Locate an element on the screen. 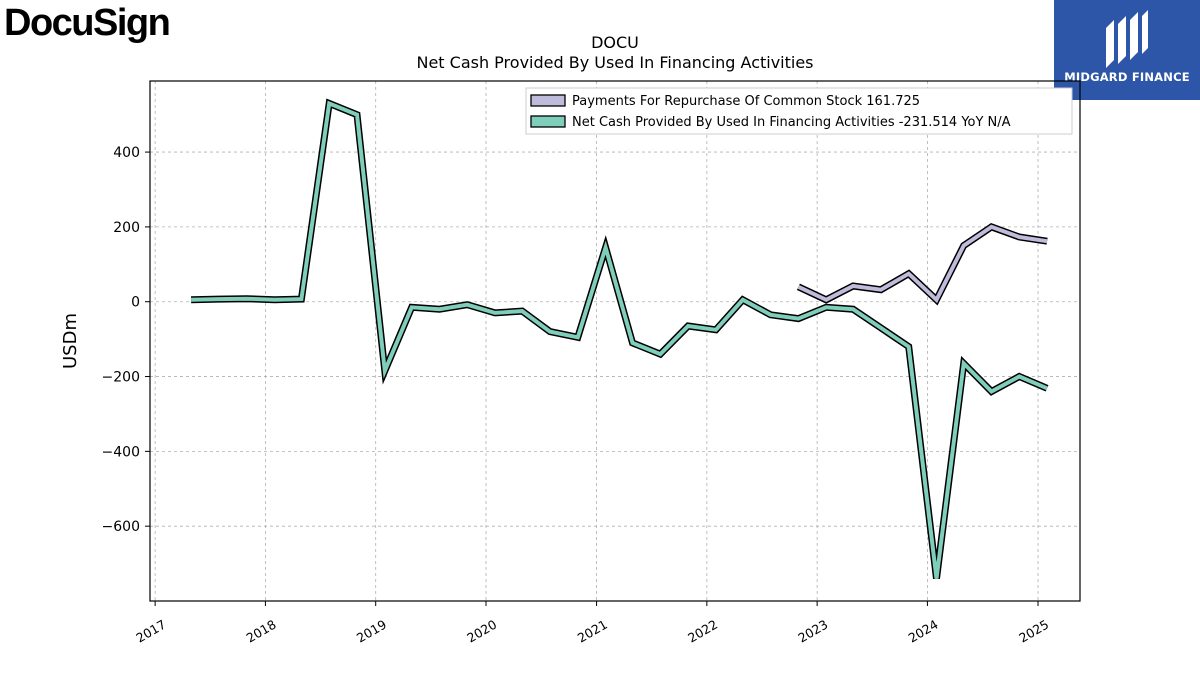 The height and width of the screenshot is (675, 1200). x-tick-label: 2018 is located at coordinates (261, 631).